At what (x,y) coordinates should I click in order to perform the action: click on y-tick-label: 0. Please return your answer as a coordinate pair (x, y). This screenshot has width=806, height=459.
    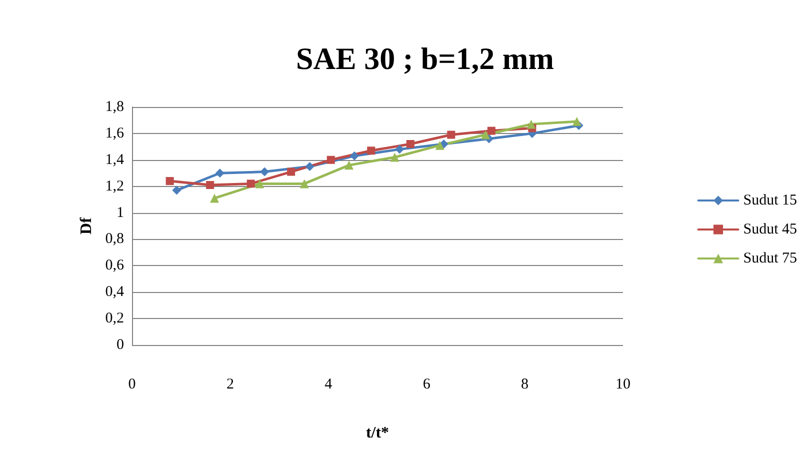
    Looking at the image, I should click on (120, 345).